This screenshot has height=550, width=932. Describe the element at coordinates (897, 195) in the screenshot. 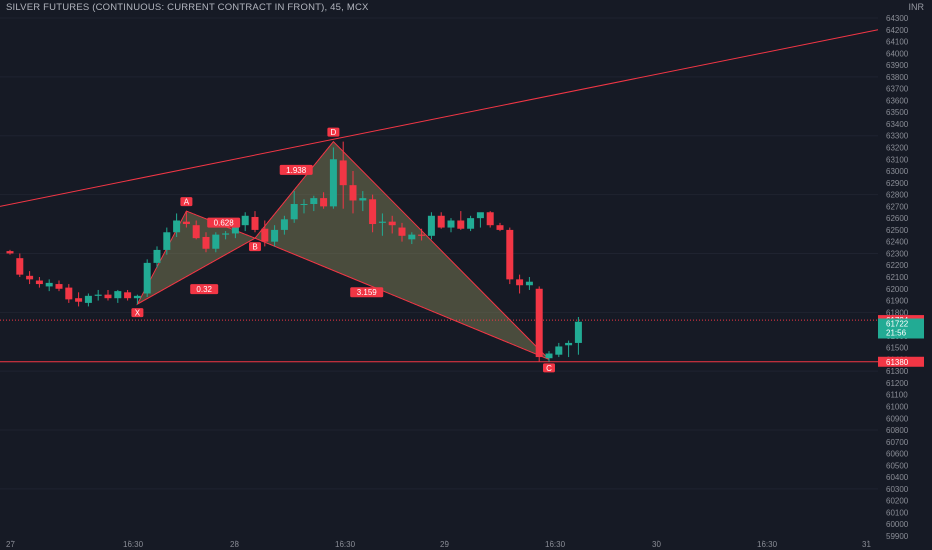

I see `y-tick-label: 62800` at that location.